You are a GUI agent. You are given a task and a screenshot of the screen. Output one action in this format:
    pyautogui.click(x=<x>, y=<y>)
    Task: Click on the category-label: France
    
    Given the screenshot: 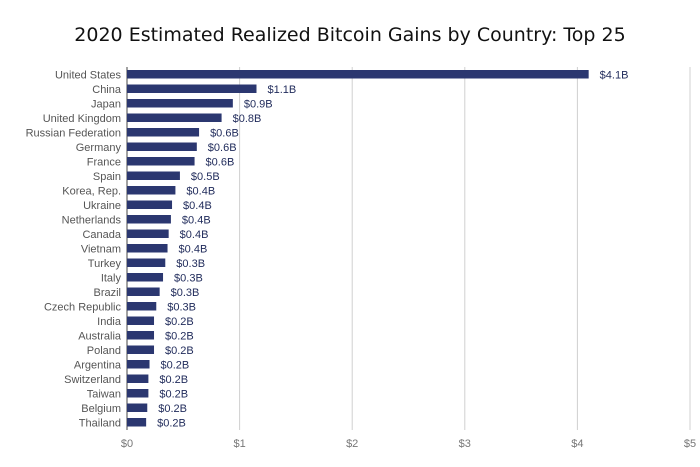 What is the action you would take?
    pyautogui.click(x=104, y=162)
    